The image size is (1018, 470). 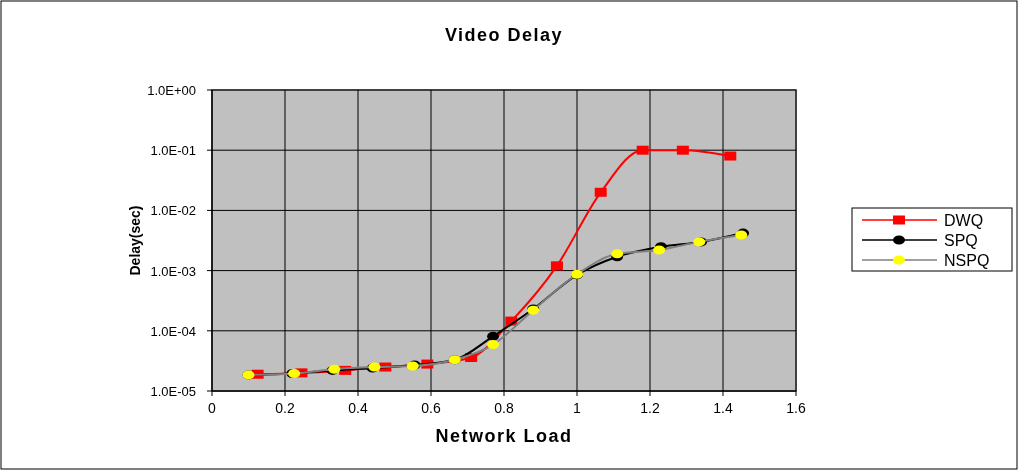 What do you see at coordinates (964, 220) in the screenshot?
I see `legend-label: DWQ` at bounding box center [964, 220].